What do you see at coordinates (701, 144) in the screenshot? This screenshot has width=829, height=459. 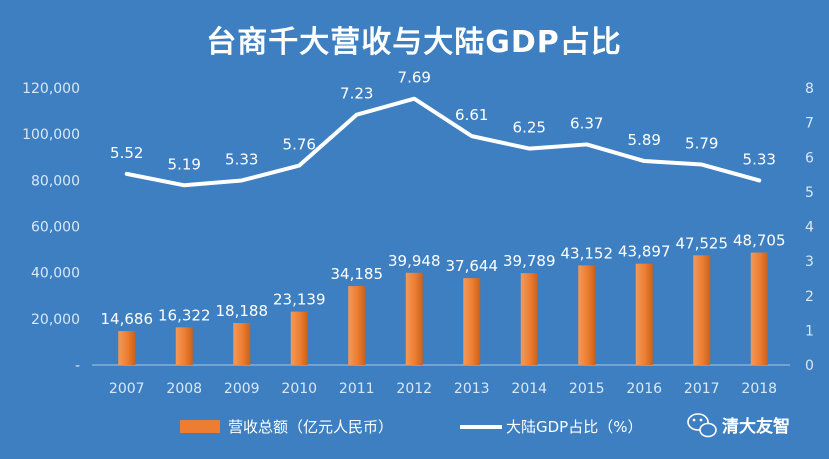 I see `line-value-label: 5.79` at bounding box center [701, 144].